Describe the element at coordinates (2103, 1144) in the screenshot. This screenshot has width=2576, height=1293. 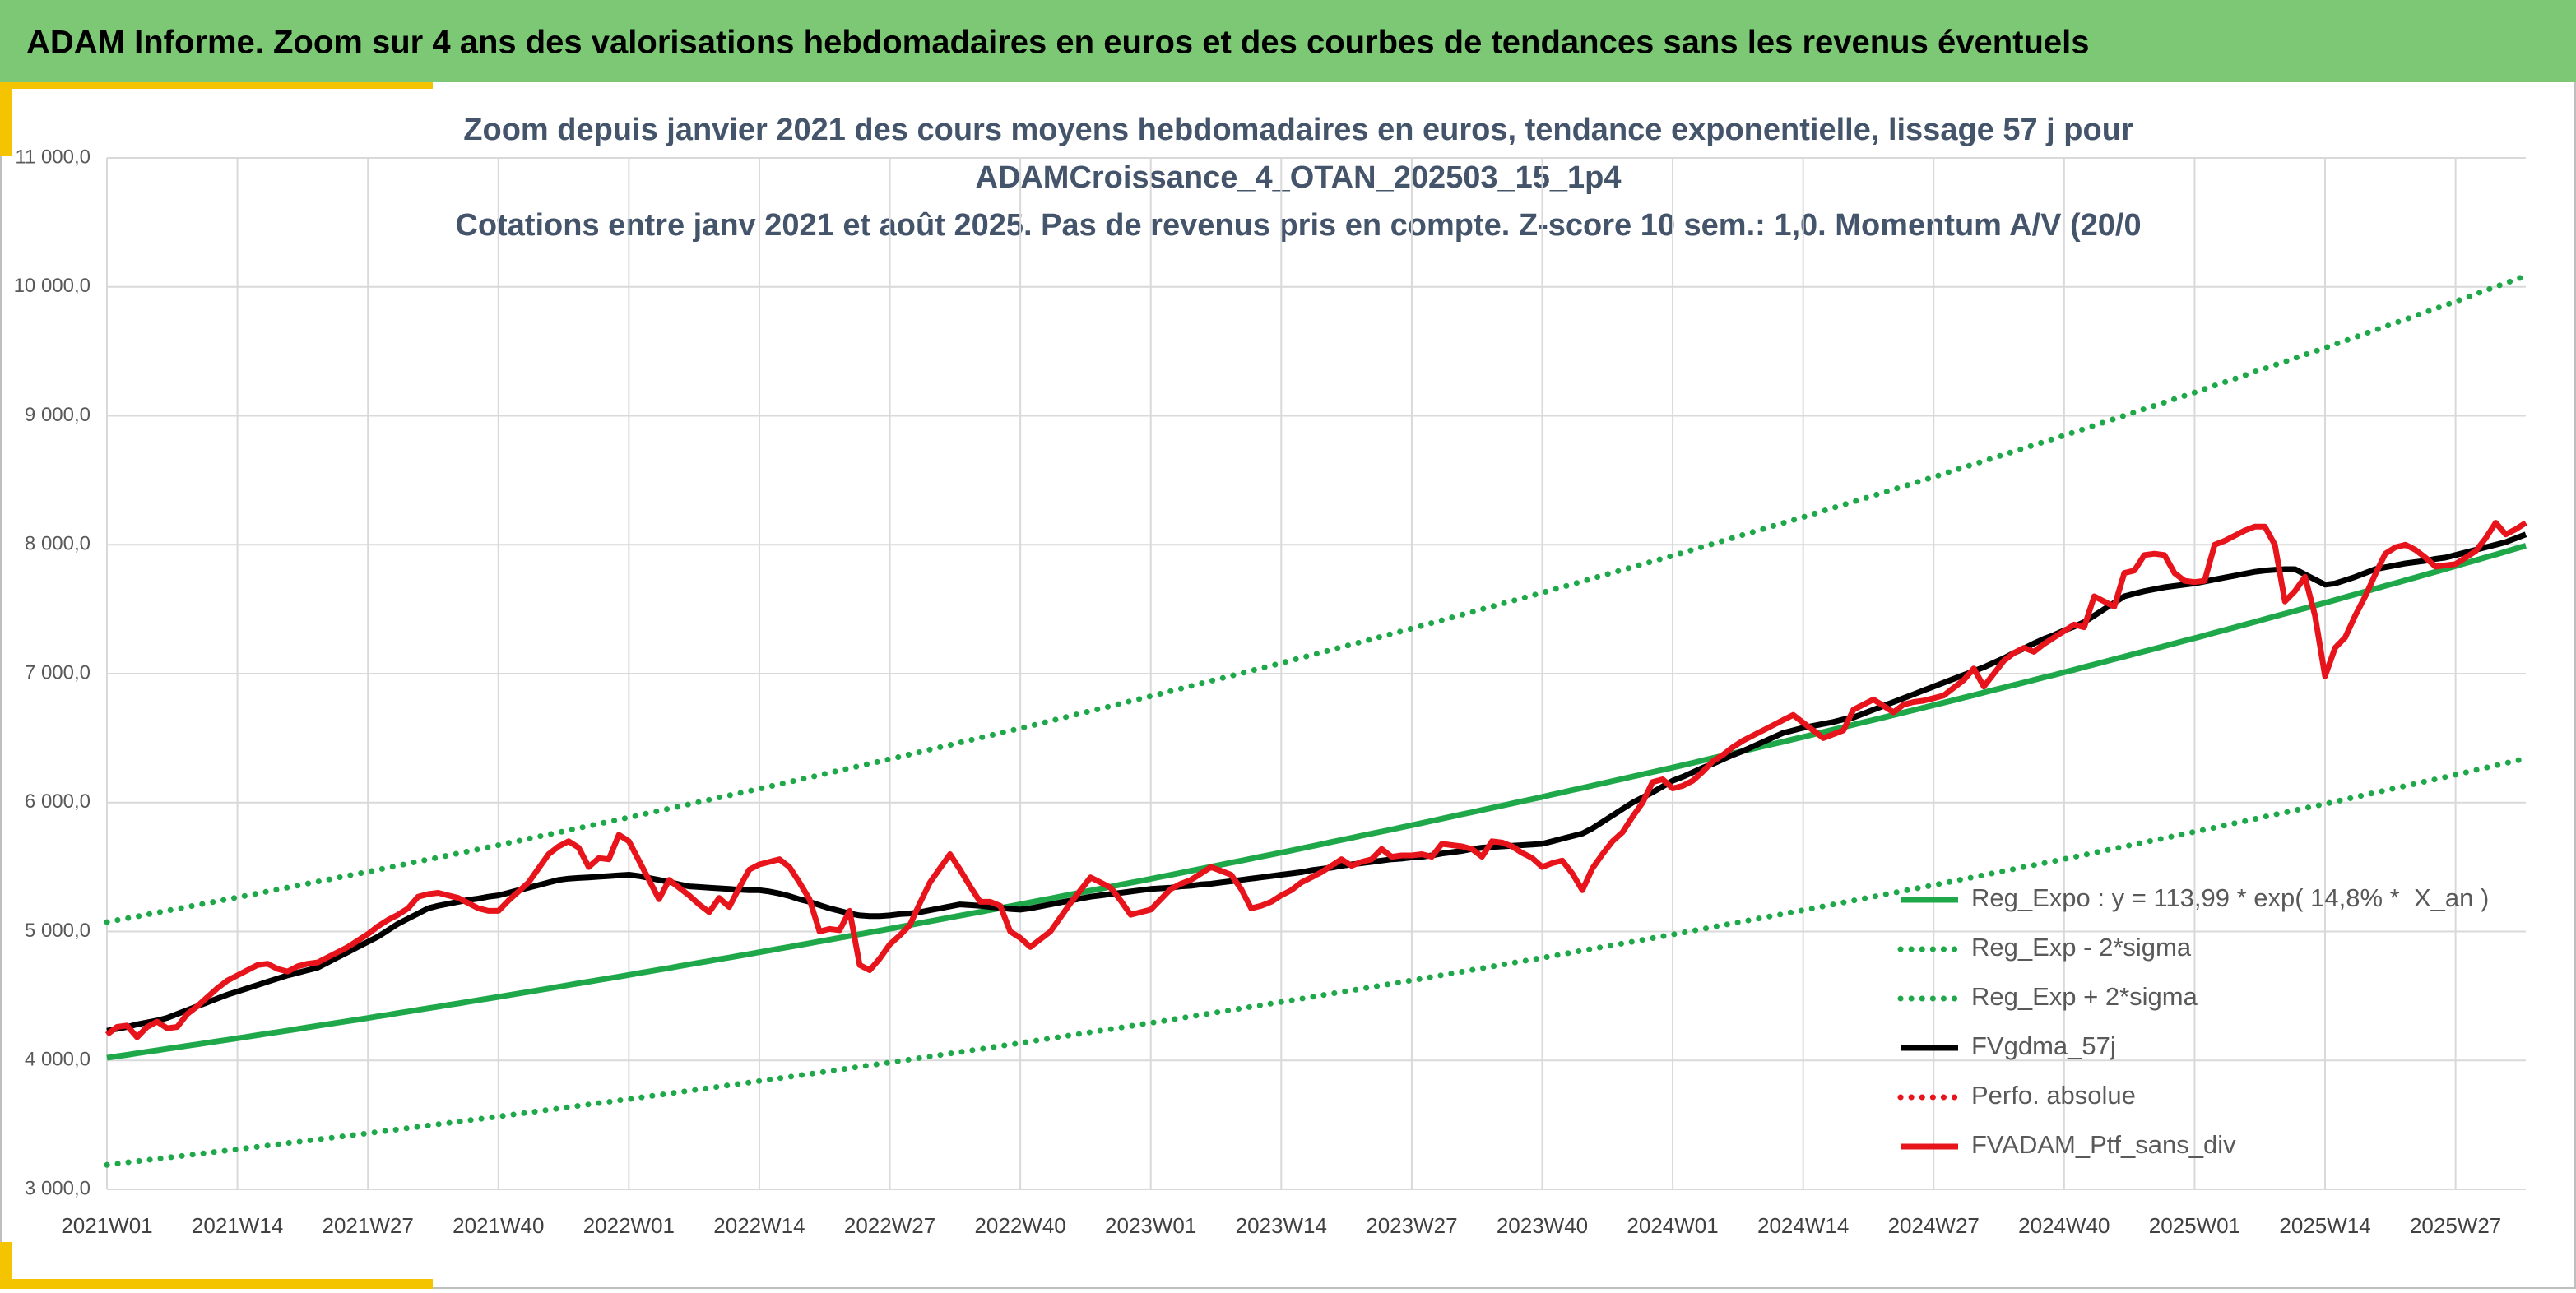
I see `legend-label: FVADAM_Ptf_sans_div` at that location.